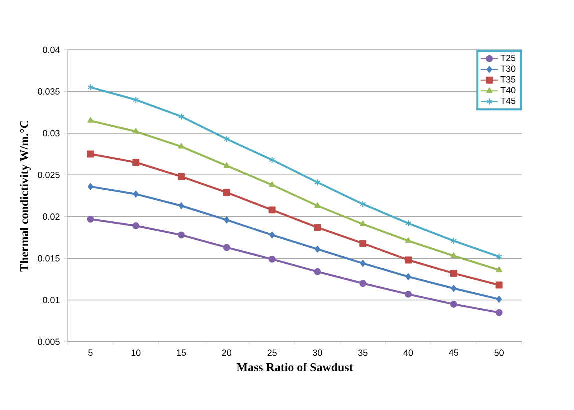 This screenshot has width=574, height=410. I want to click on y-tick-label: 0.025, so click(49, 175).